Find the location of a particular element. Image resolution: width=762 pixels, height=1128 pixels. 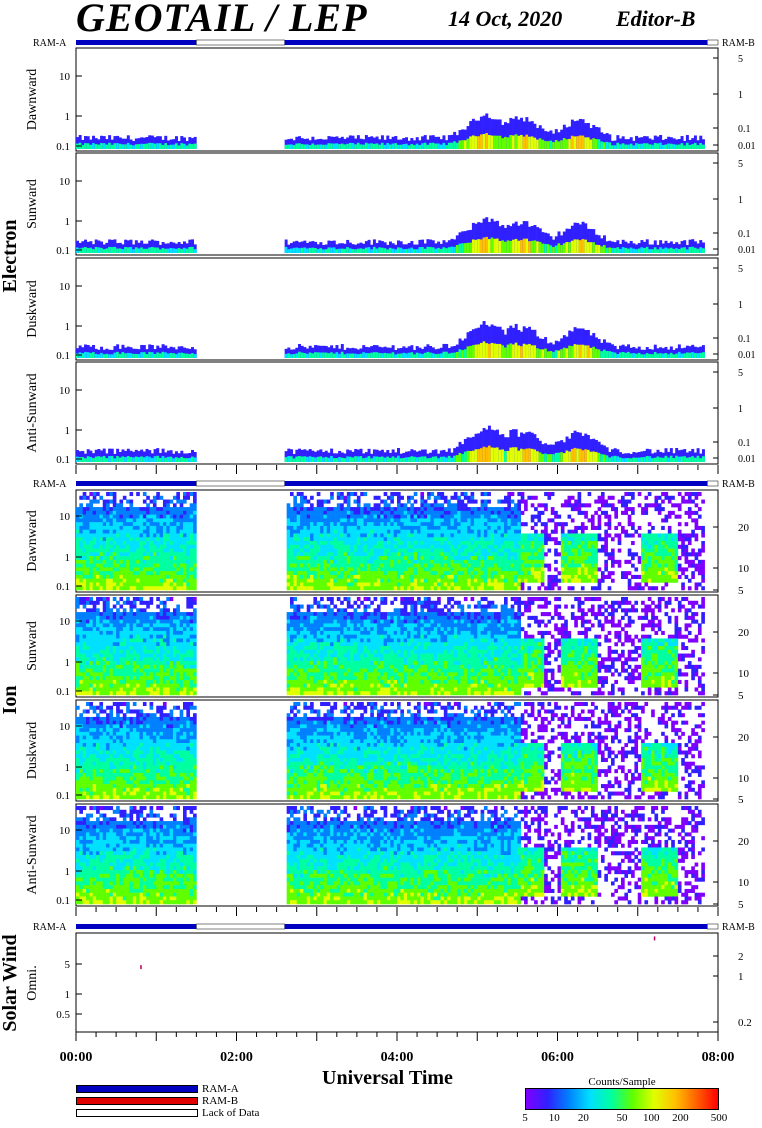

electron-panel-label-0: Dawnward is located at coordinates (32, 99).